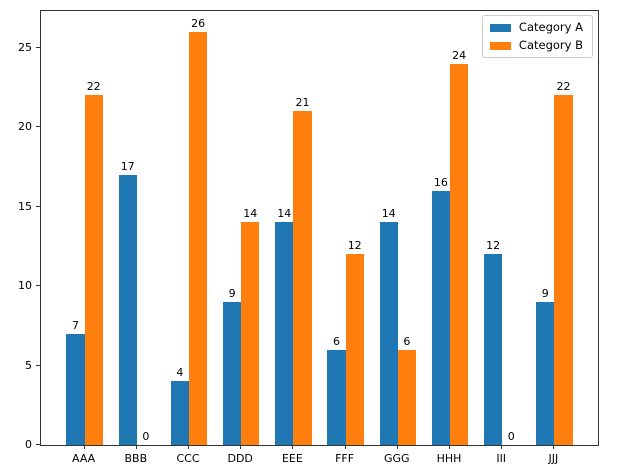 This screenshot has width=626, height=469. What do you see at coordinates (84, 458) in the screenshot?
I see `x-tick-label: AAA` at bounding box center [84, 458].